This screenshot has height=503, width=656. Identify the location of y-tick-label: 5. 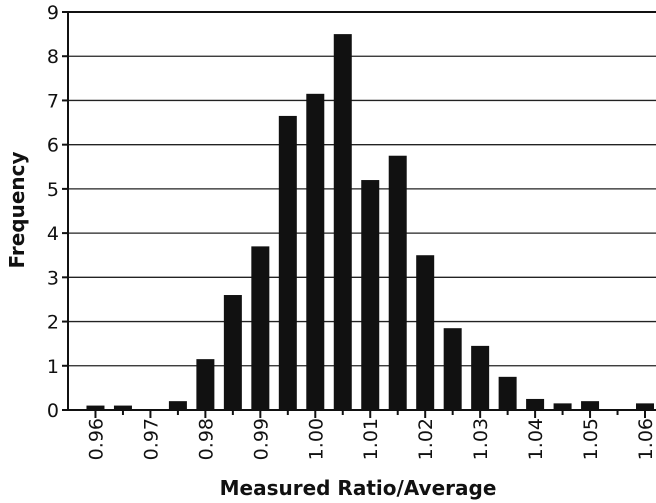
(53, 190).